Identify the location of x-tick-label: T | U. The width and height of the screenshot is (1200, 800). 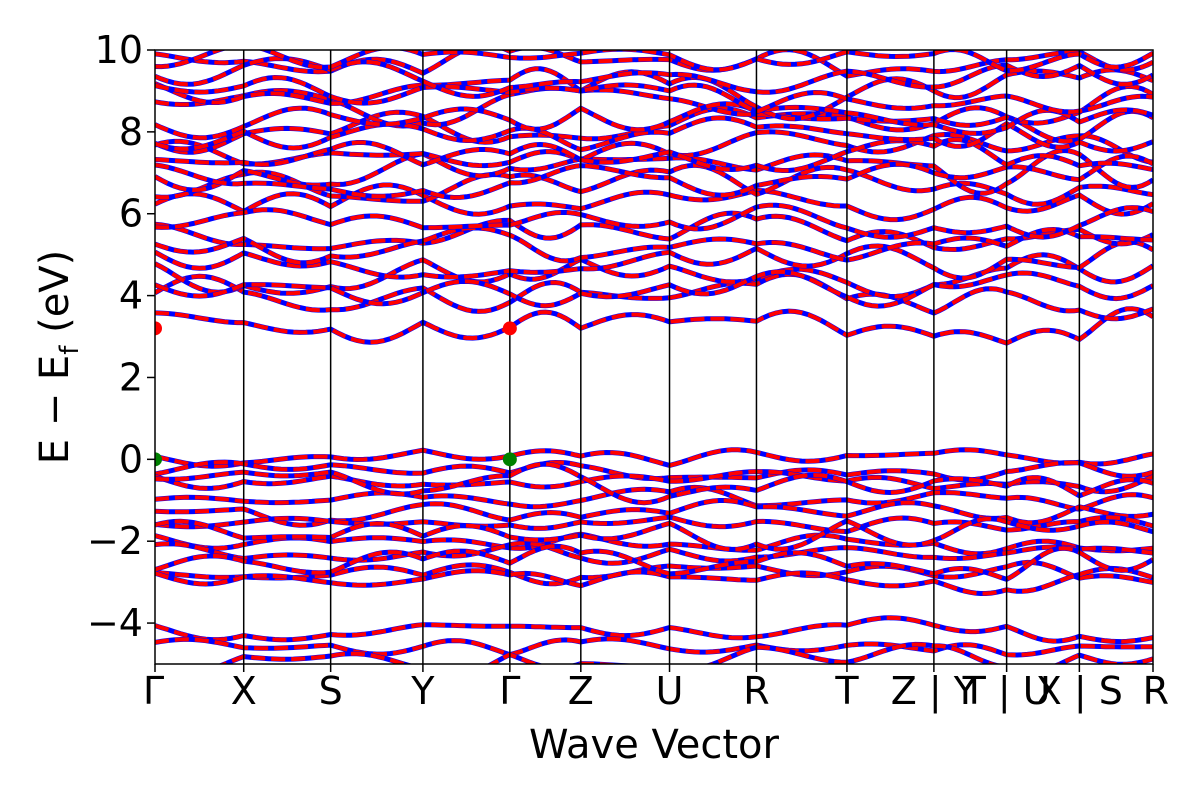
(1006, 691).